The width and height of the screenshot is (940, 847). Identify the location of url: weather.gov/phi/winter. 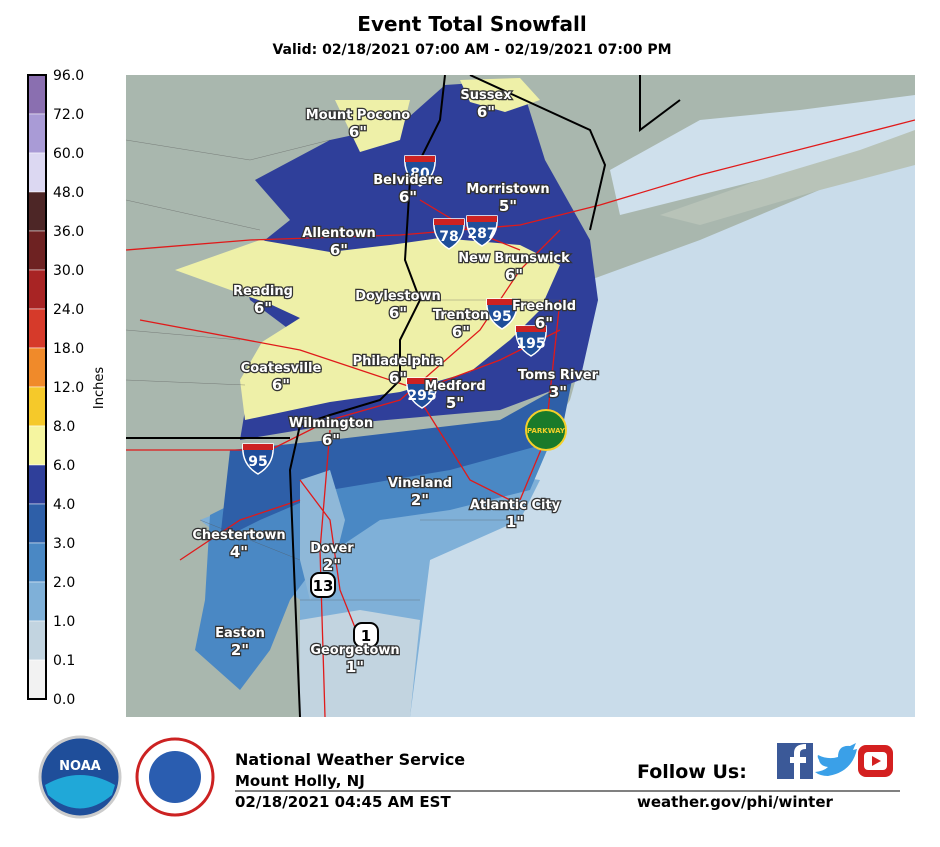
(735, 802).